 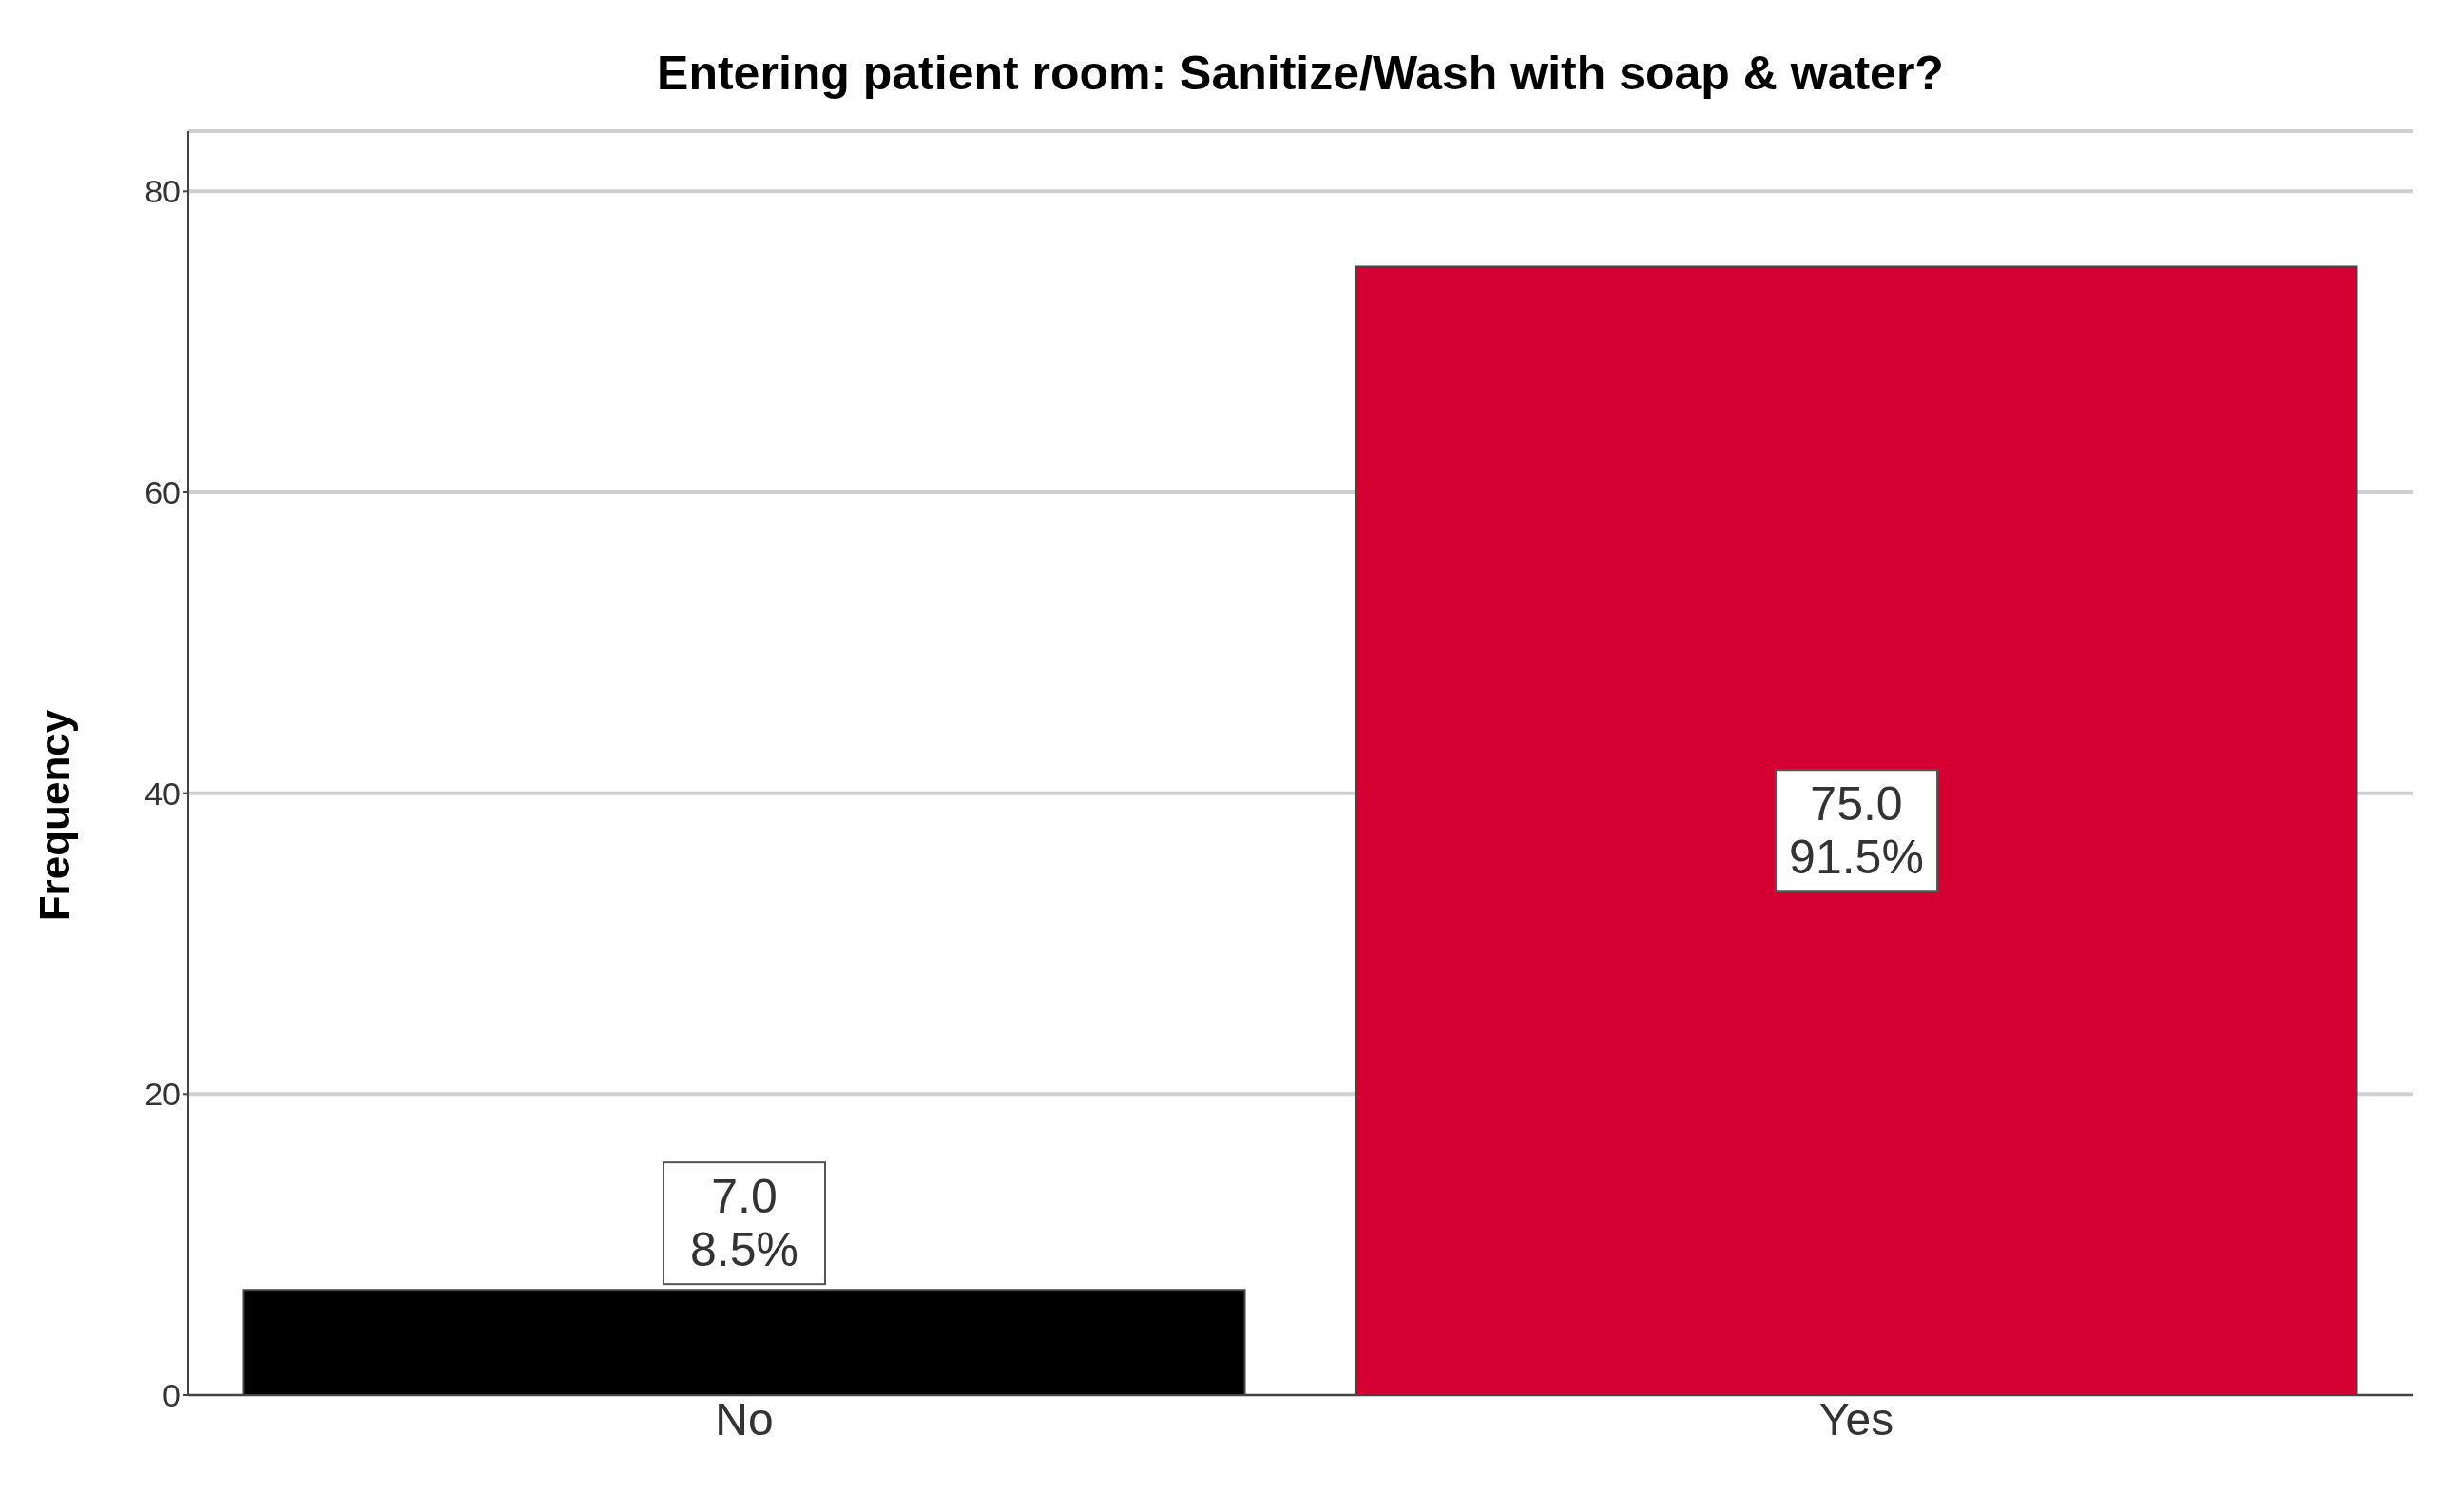 What do you see at coordinates (744, 1222) in the screenshot?
I see `data-label: 7.0 8.5%` at bounding box center [744, 1222].